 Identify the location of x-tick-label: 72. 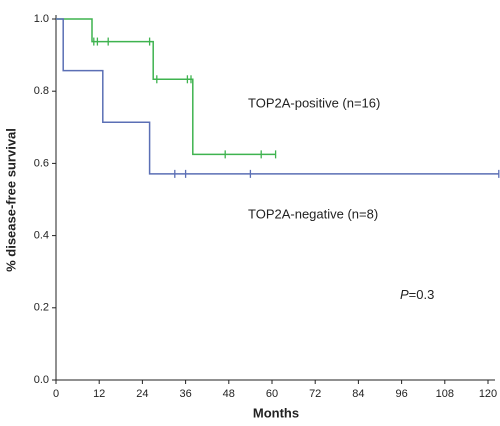
(315, 394).